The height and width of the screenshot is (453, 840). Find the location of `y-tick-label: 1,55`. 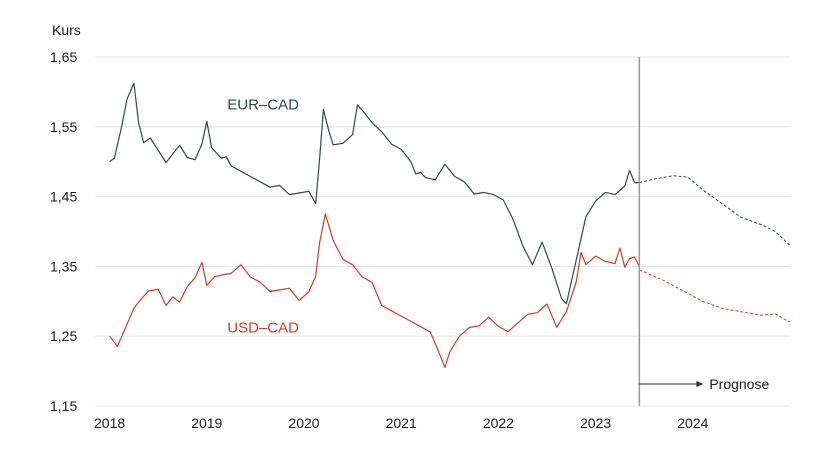

y-tick-label: 1,55 is located at coordinates (63, 127).